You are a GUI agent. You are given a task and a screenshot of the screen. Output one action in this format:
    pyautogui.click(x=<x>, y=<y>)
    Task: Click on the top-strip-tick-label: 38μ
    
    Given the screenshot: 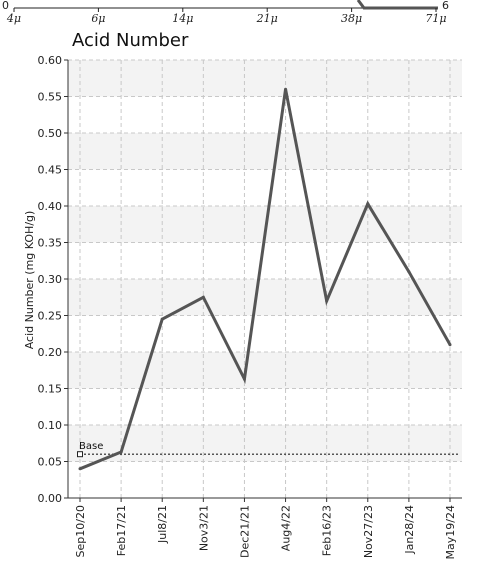 What is the action you would take?
    pyautogui.click(x=351, y=18)
    